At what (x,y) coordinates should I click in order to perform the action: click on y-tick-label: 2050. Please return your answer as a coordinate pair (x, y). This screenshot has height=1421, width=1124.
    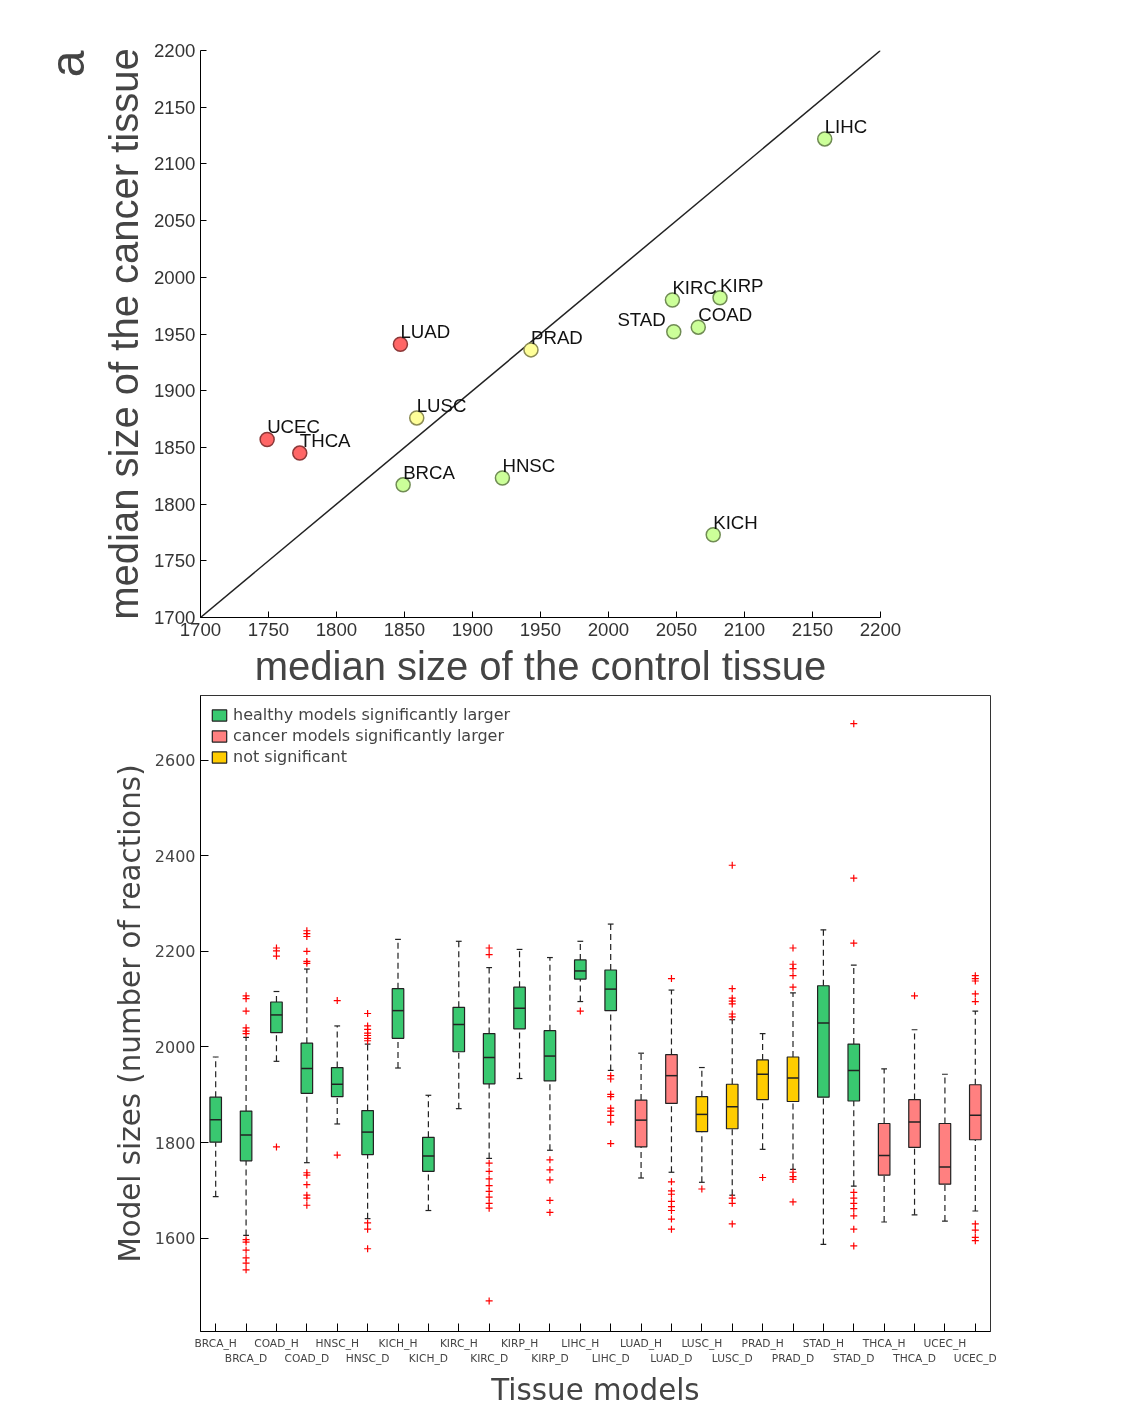
    Looking at the image, I should click on (175, 221).